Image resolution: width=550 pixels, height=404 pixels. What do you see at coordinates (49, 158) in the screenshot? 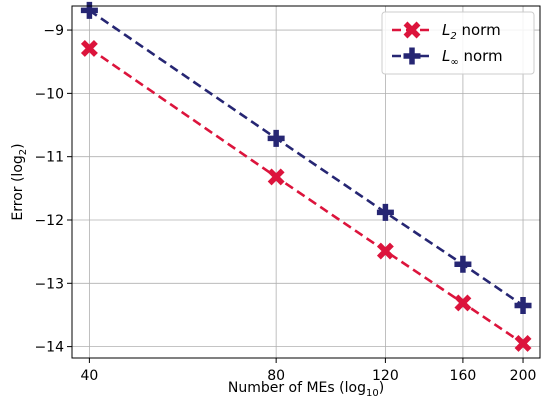
I see `y-tick-label: −11` at bounding box center [49, 158].